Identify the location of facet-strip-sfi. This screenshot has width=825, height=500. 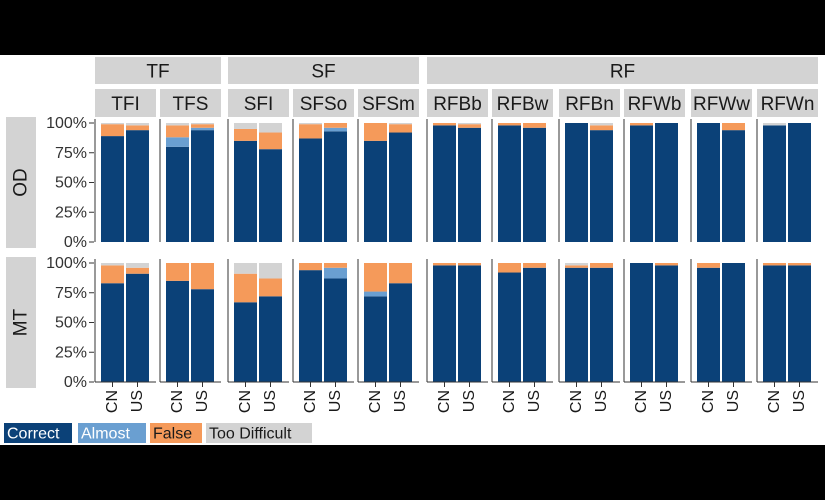
(258, 103).